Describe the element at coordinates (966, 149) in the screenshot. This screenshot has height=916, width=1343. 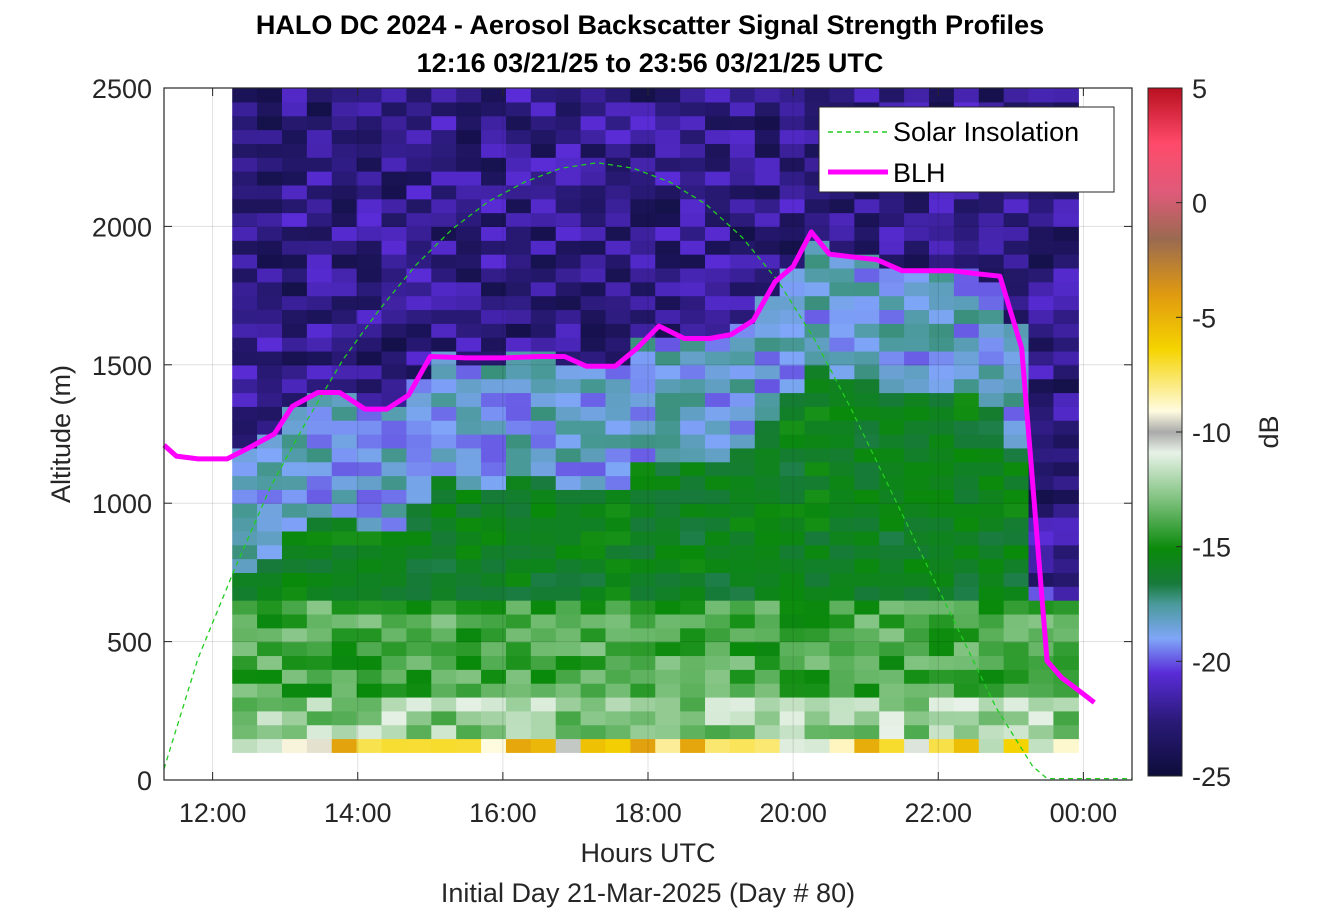
I see `legend-box` at that location.